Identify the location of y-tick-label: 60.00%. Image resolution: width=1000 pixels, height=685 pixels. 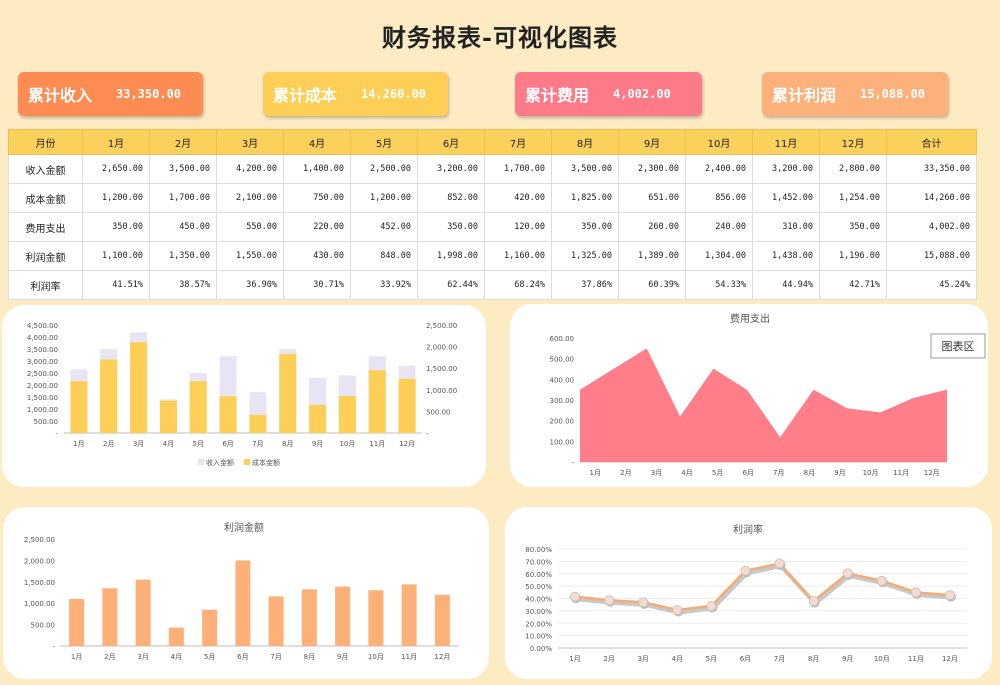
(538, 575).